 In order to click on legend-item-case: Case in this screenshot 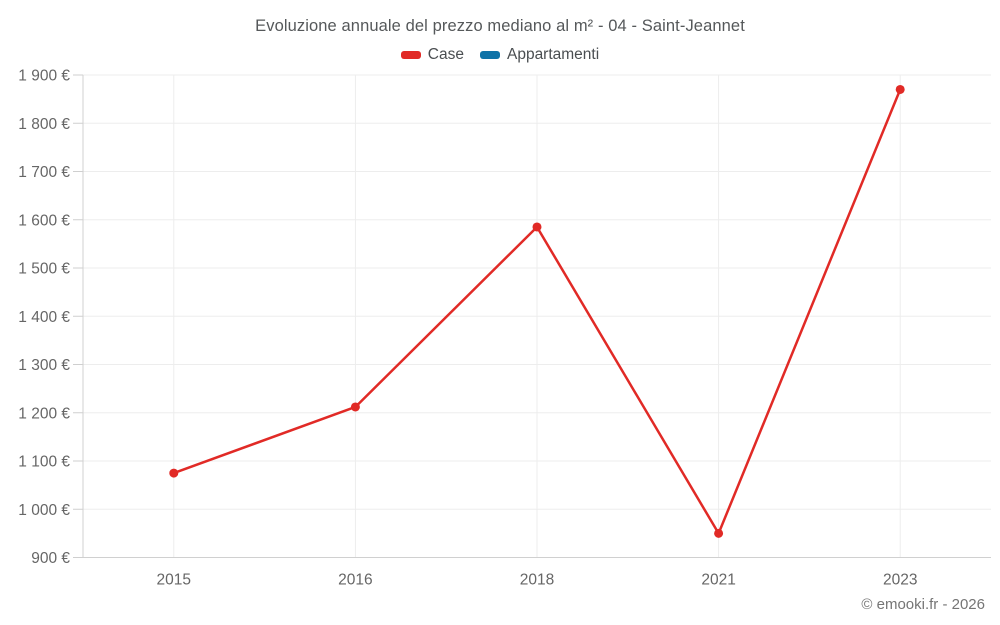, I will do `click(432, 55)`.